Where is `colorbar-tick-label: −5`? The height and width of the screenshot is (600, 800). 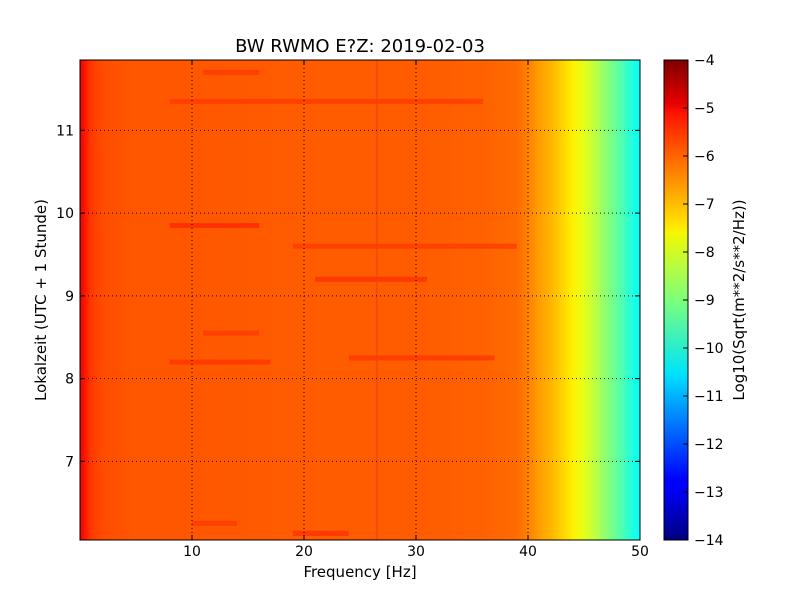
colorbar-tick-label: −5 is located at coordinates (704, 109).